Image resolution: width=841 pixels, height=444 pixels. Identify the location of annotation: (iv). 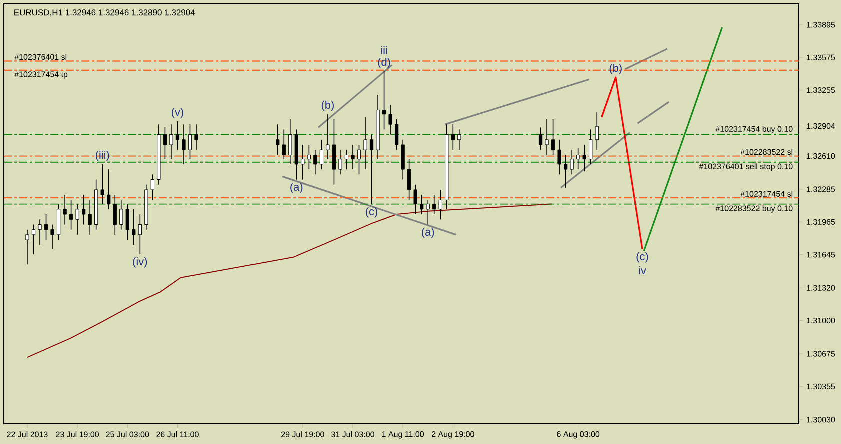
(140, 263).